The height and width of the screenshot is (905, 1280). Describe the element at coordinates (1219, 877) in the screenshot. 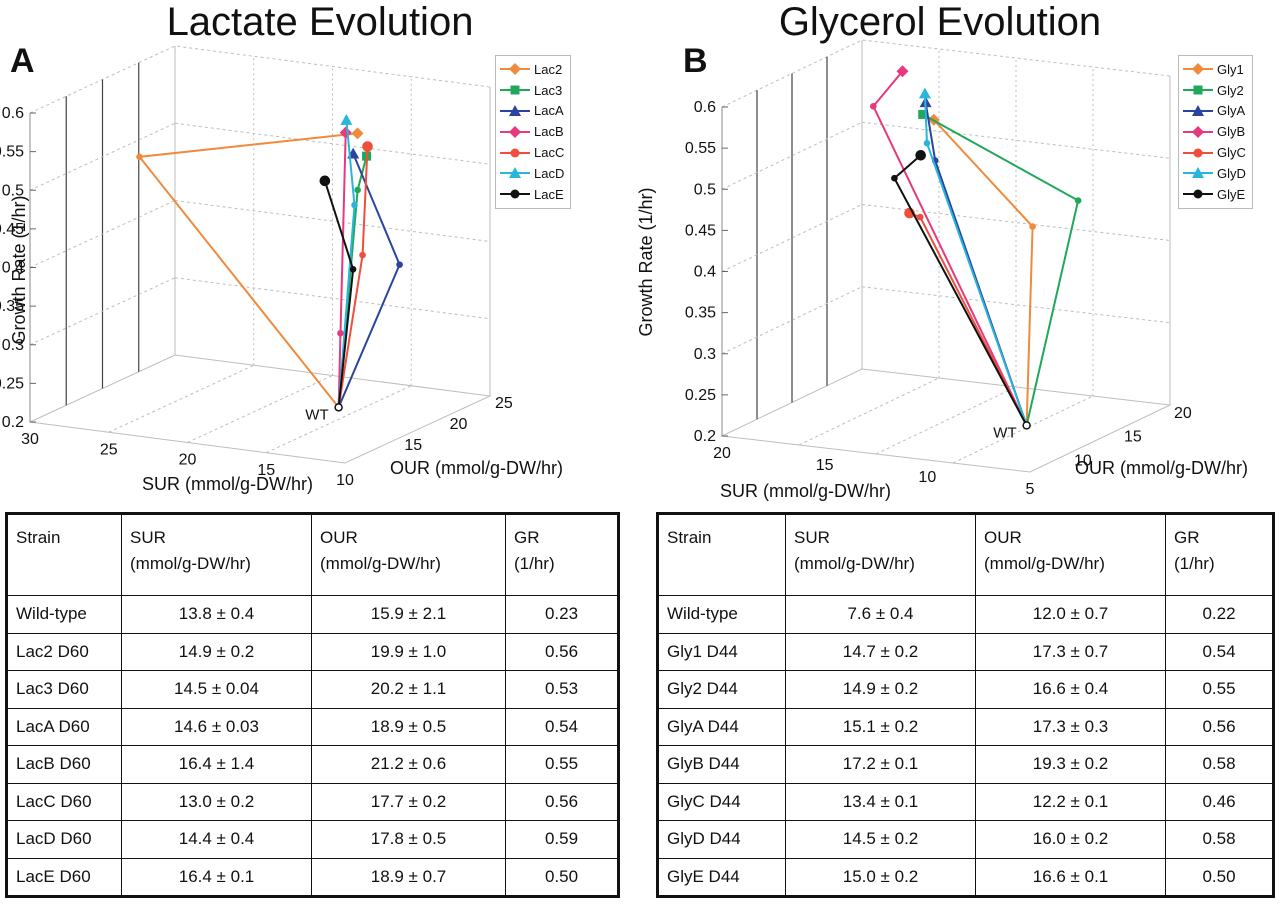

I see `gr-cell: 0.50` at that location.